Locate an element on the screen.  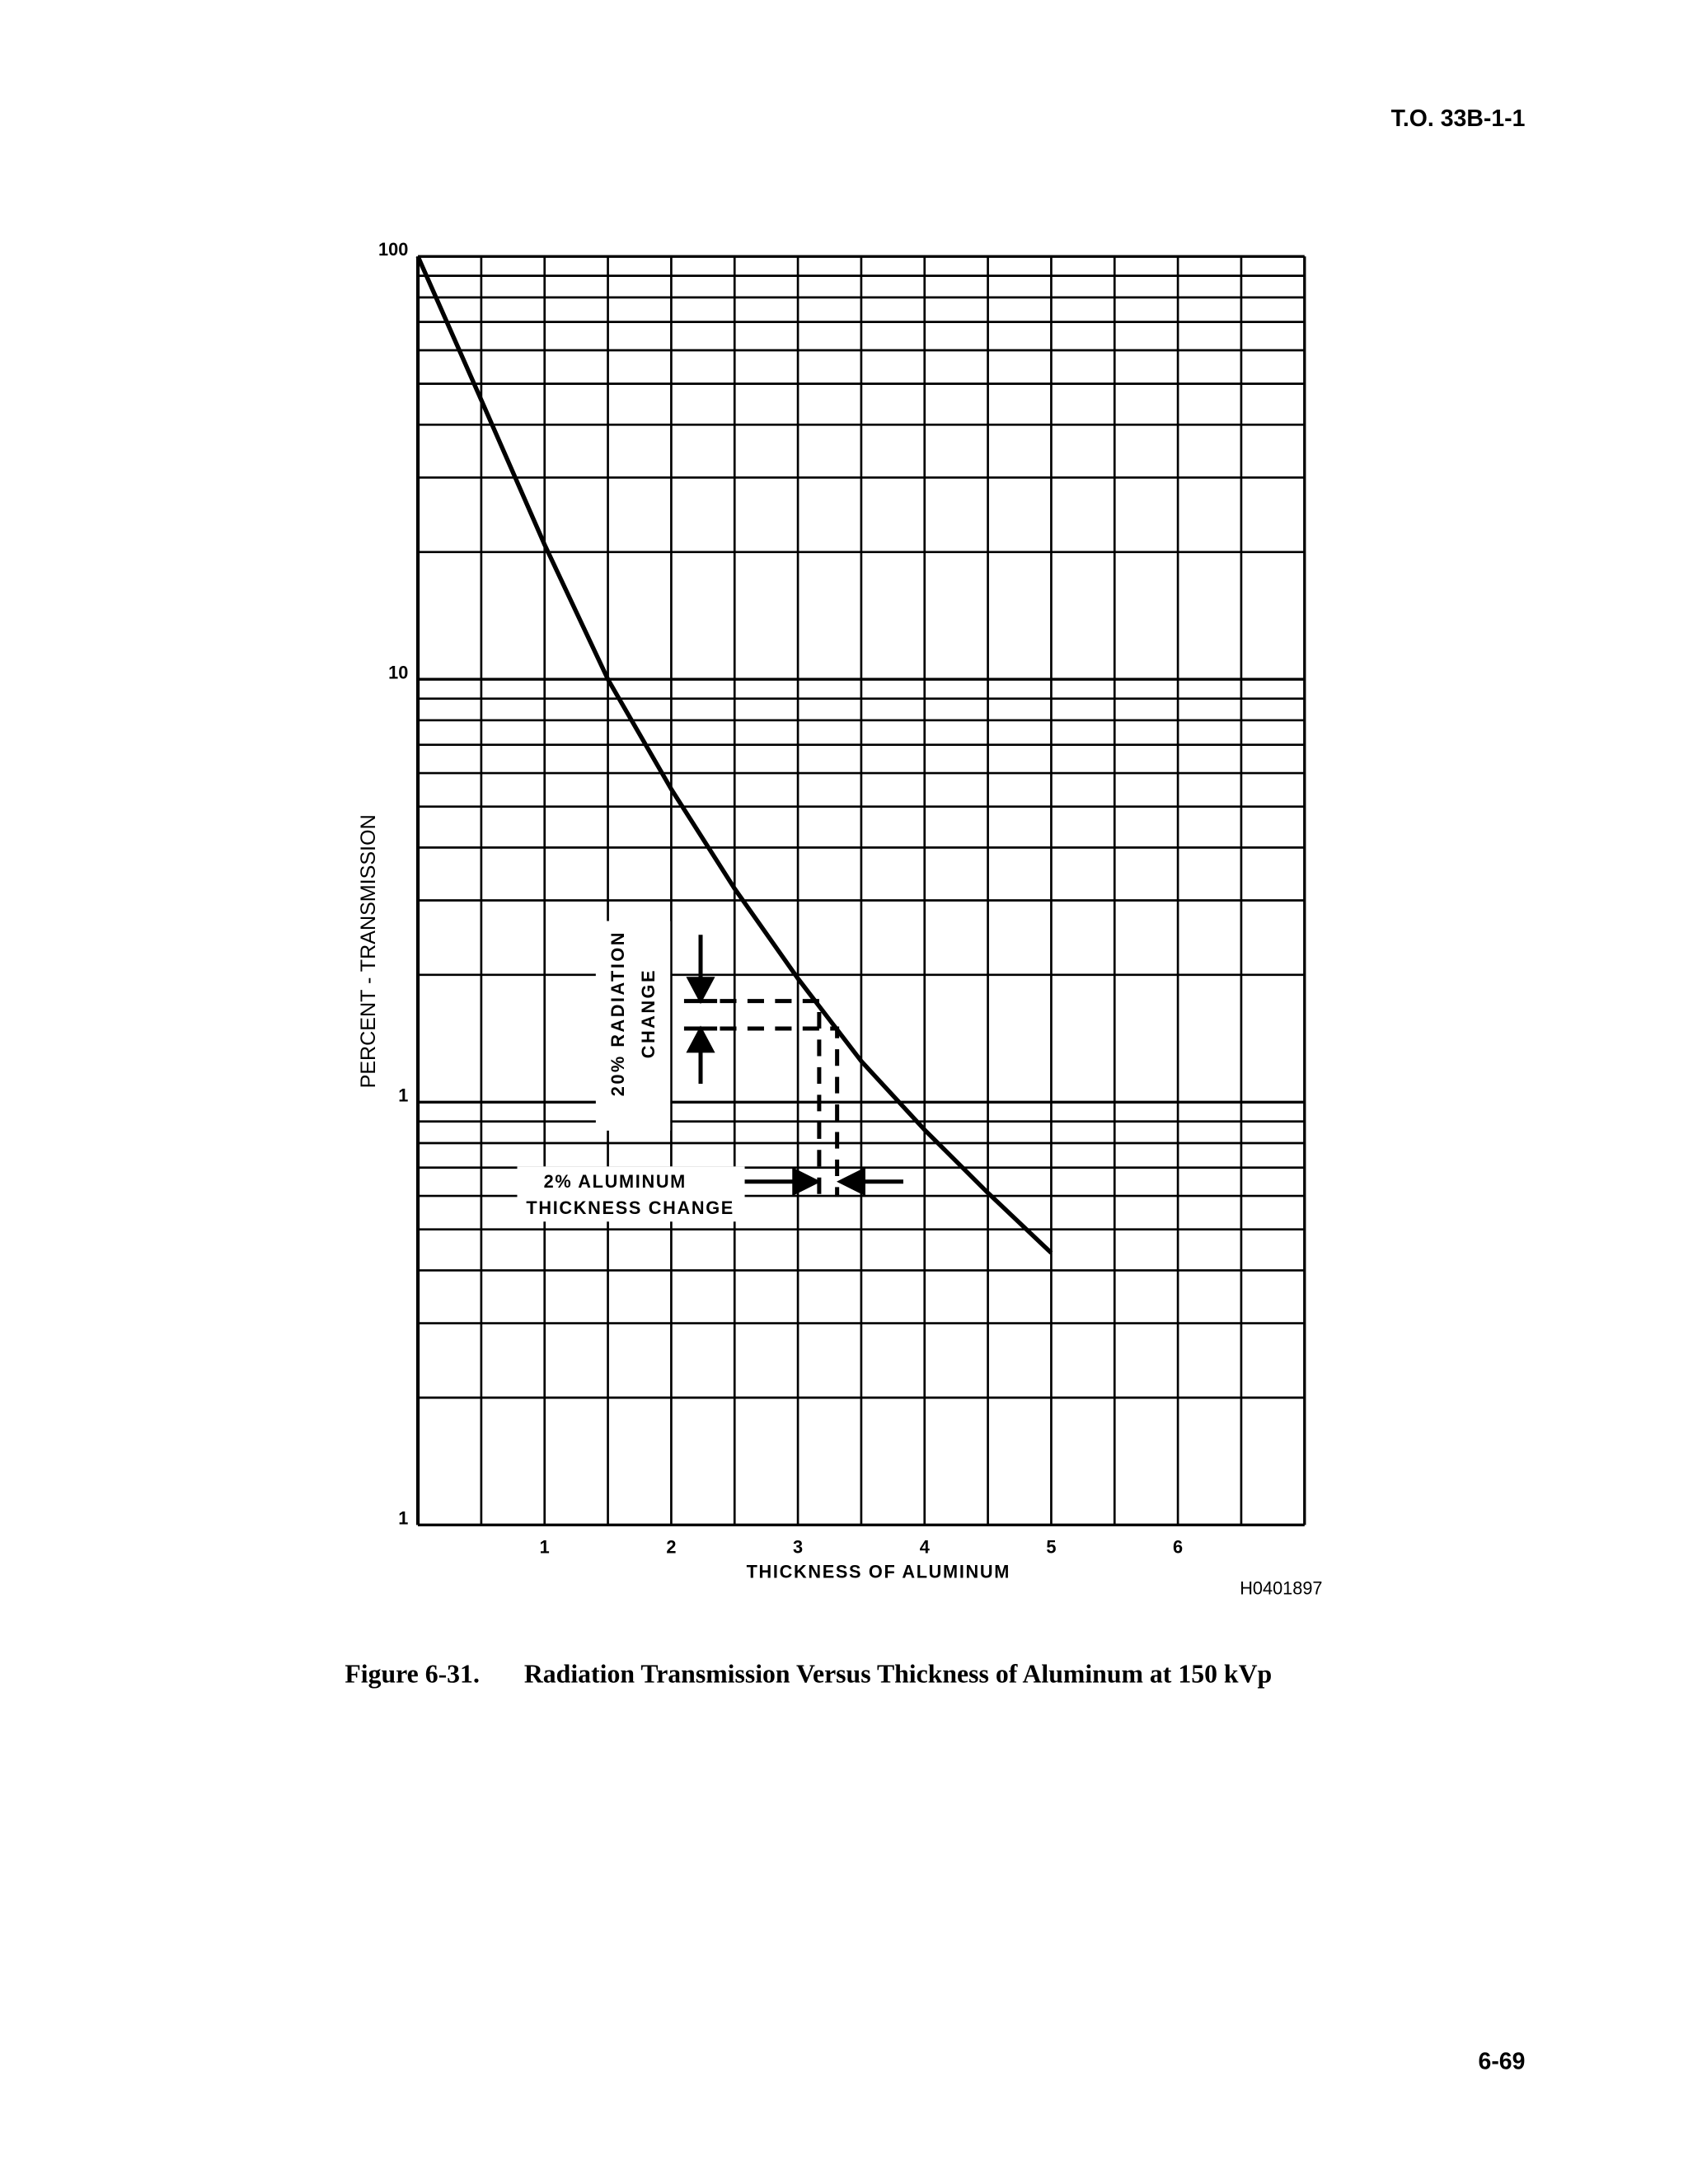
doc-id: T.O. 33B-1-1 is located at coordinates (1459, 118).